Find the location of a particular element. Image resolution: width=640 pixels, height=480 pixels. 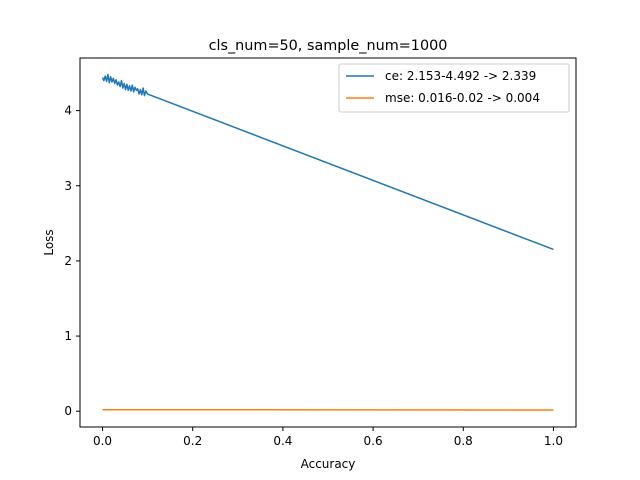

x-tick-label: 0.6 is located at coordinates (373, 441).